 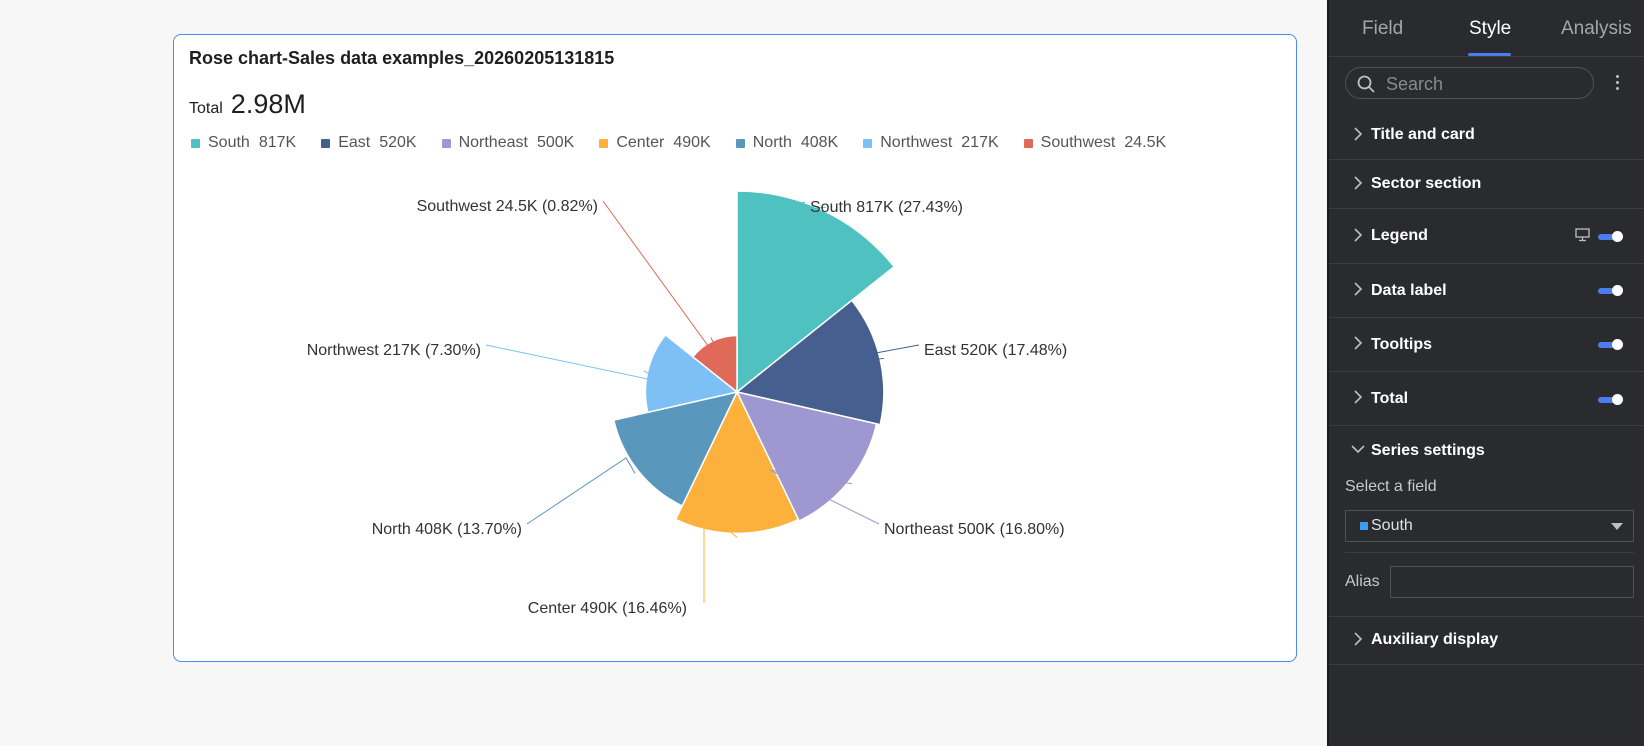 What do you see at coordinates (720, 555) in the screenshot?
I see `leader-line-center` at bounding box center [720, 555].